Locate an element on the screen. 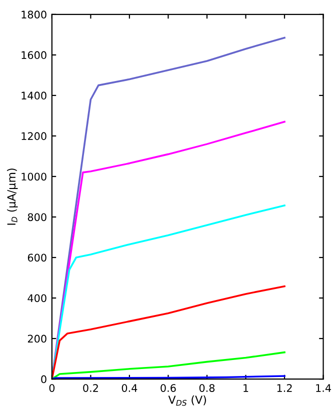  y-tick-label: 1200 is located at coordinates (34, 136).